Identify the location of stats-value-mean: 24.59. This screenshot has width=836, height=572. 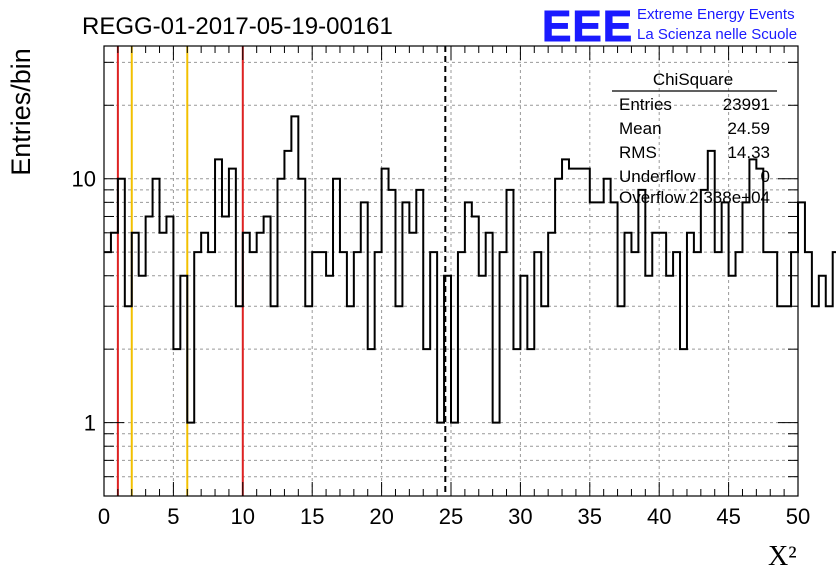
(748, 128).